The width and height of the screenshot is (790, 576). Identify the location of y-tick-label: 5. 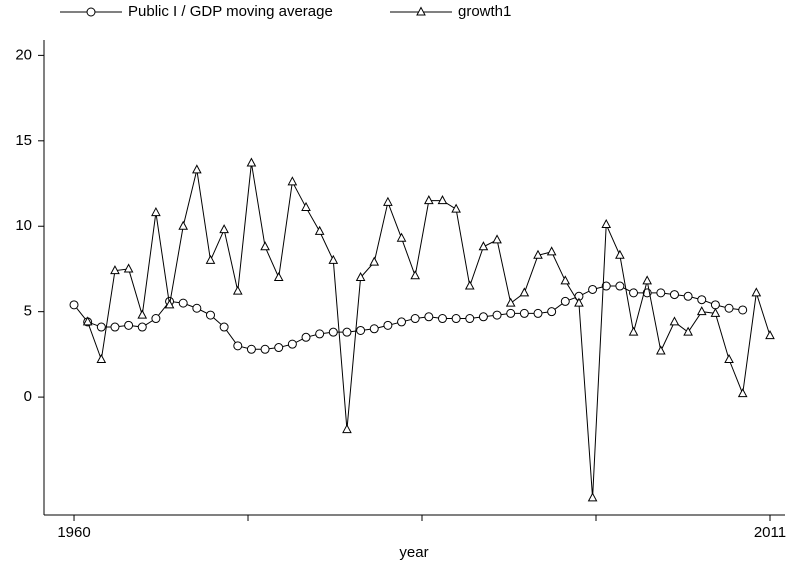
(28, 311).